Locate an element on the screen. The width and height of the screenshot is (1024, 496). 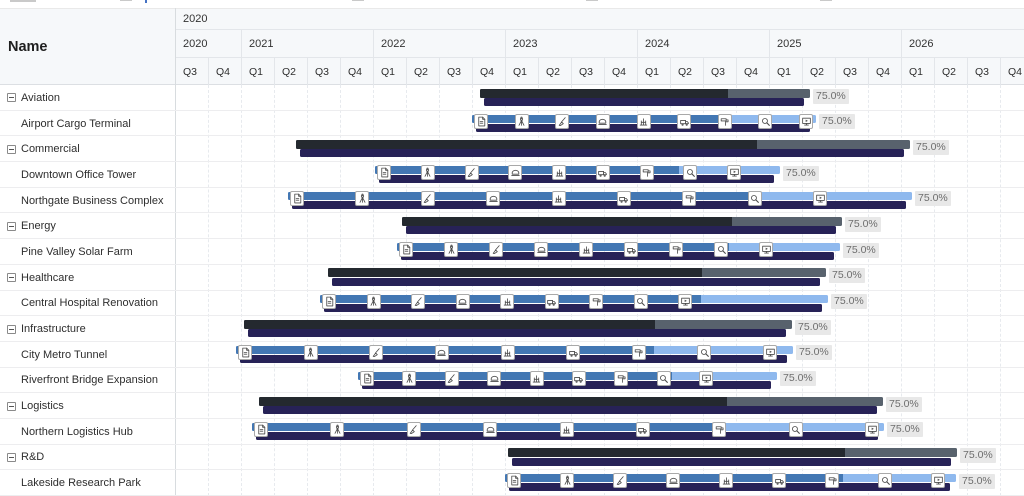
task-row-aviation is located at coordinates (512, 98).